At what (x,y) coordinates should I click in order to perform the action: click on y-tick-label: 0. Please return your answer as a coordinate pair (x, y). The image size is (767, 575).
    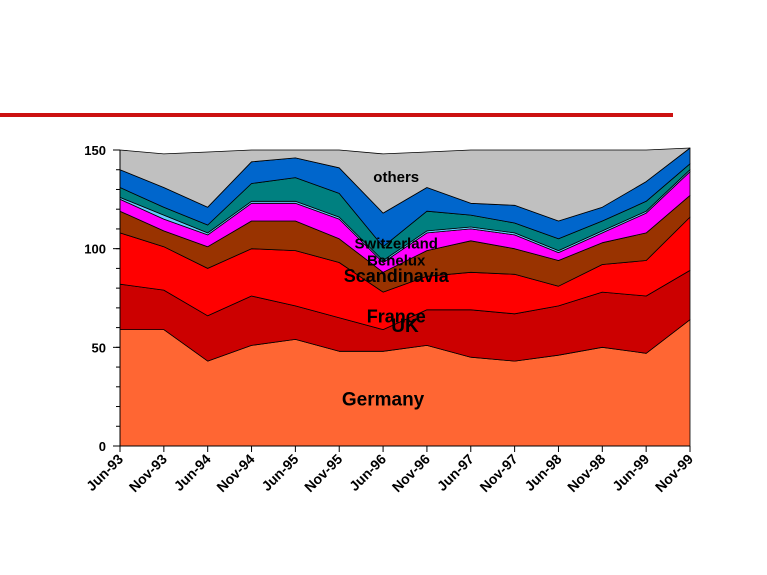
    Looking at the image, I should click on (102, 446).